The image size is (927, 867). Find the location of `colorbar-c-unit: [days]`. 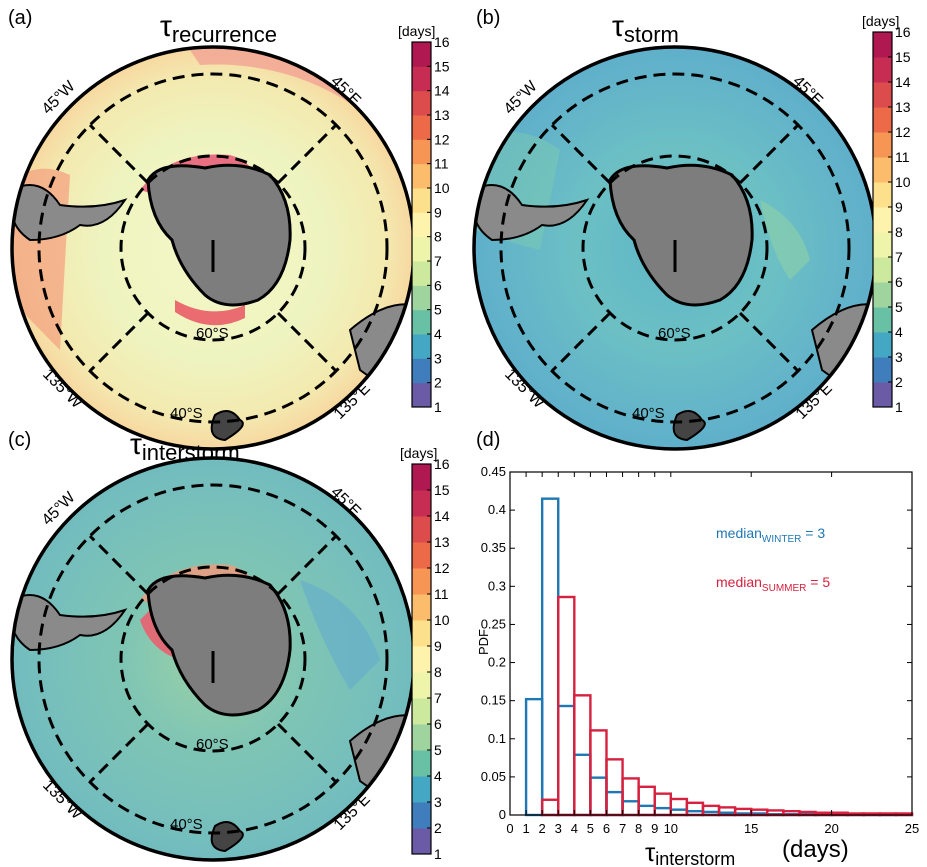

colorbar-c-unit: [days] is located at coordinates (418, 453).